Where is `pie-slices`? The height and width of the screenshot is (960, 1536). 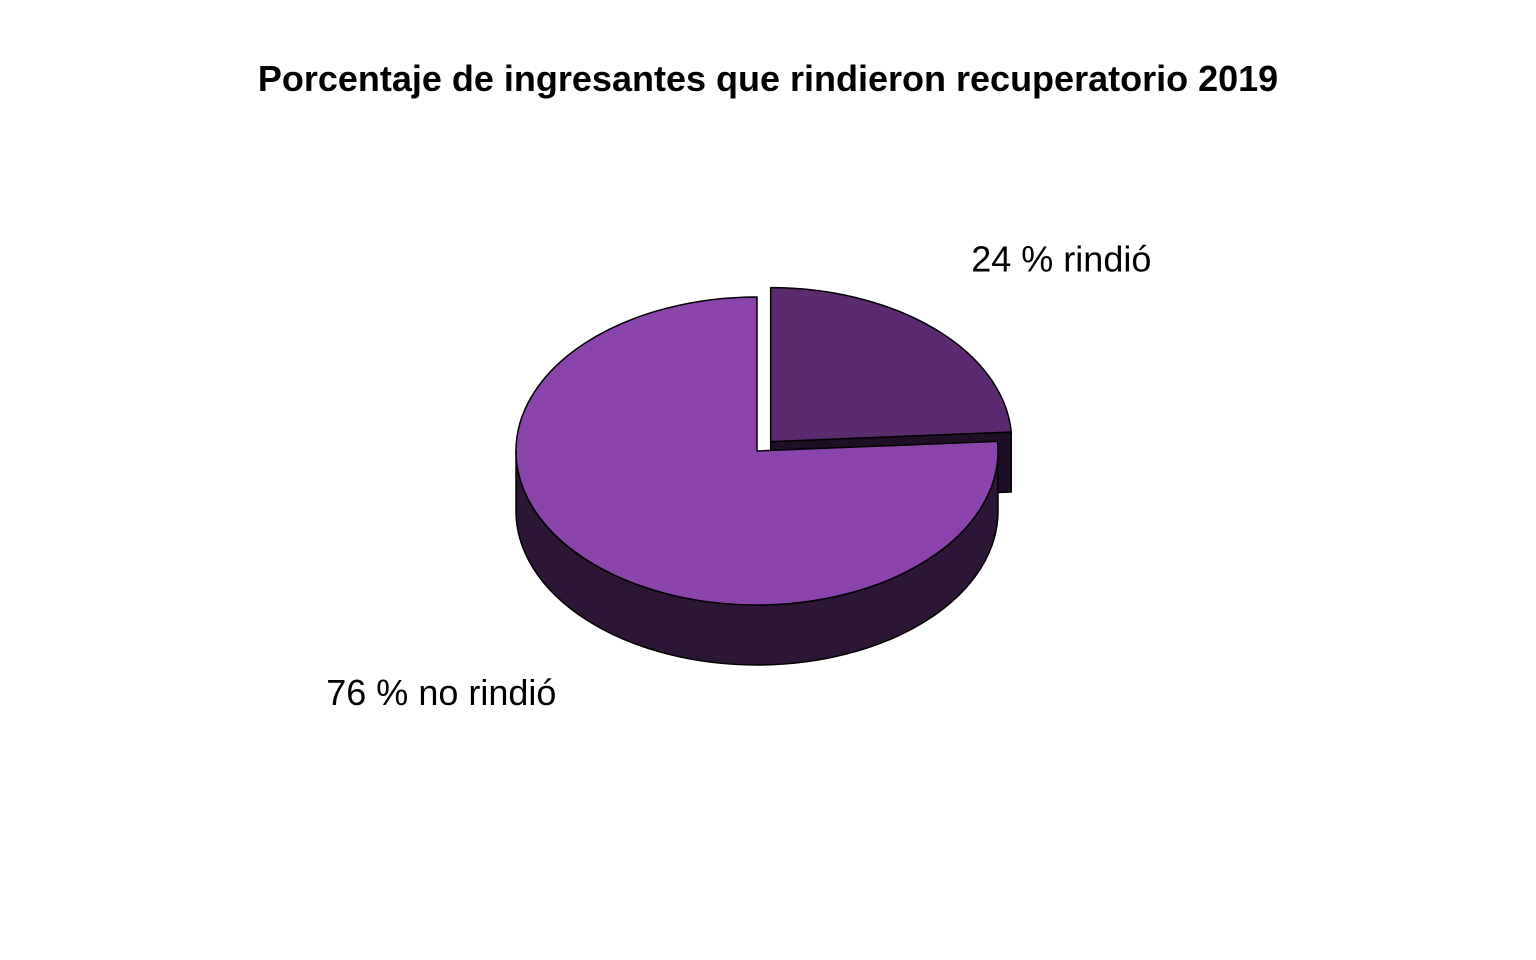
pie-slices is located at coordinates (763, 476).